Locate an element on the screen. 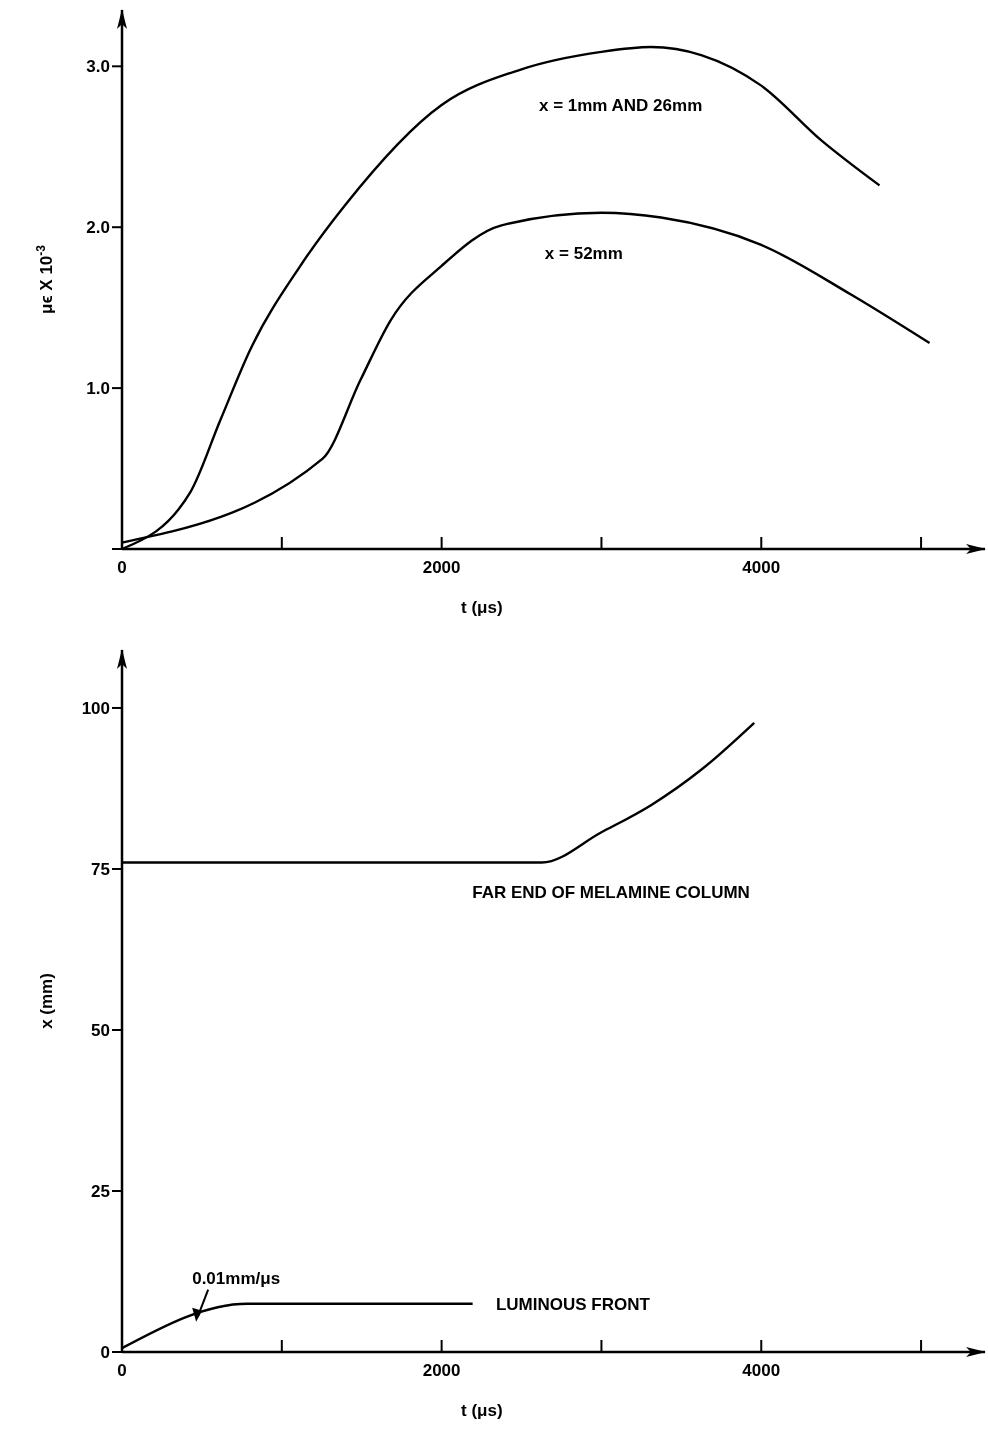  series-label: LUMINOUS FRONT is located at coordinates (573, 1305).